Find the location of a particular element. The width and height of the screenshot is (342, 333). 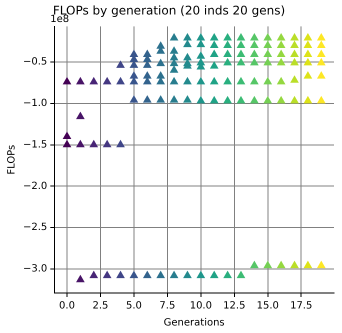

y-tick-label: −2.0 is located at coordinates (35, 186).